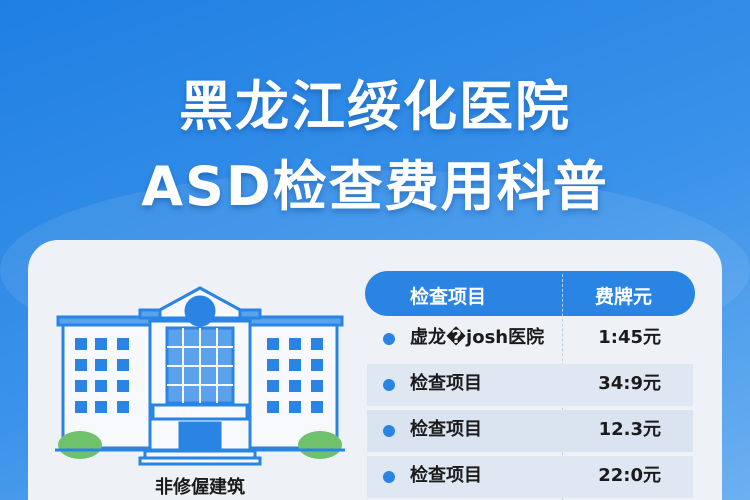 Image resolution: width=750 pixels, height=500 pixels. I want to click on table-row: 检查项目 34:9元, so click(530, 385).